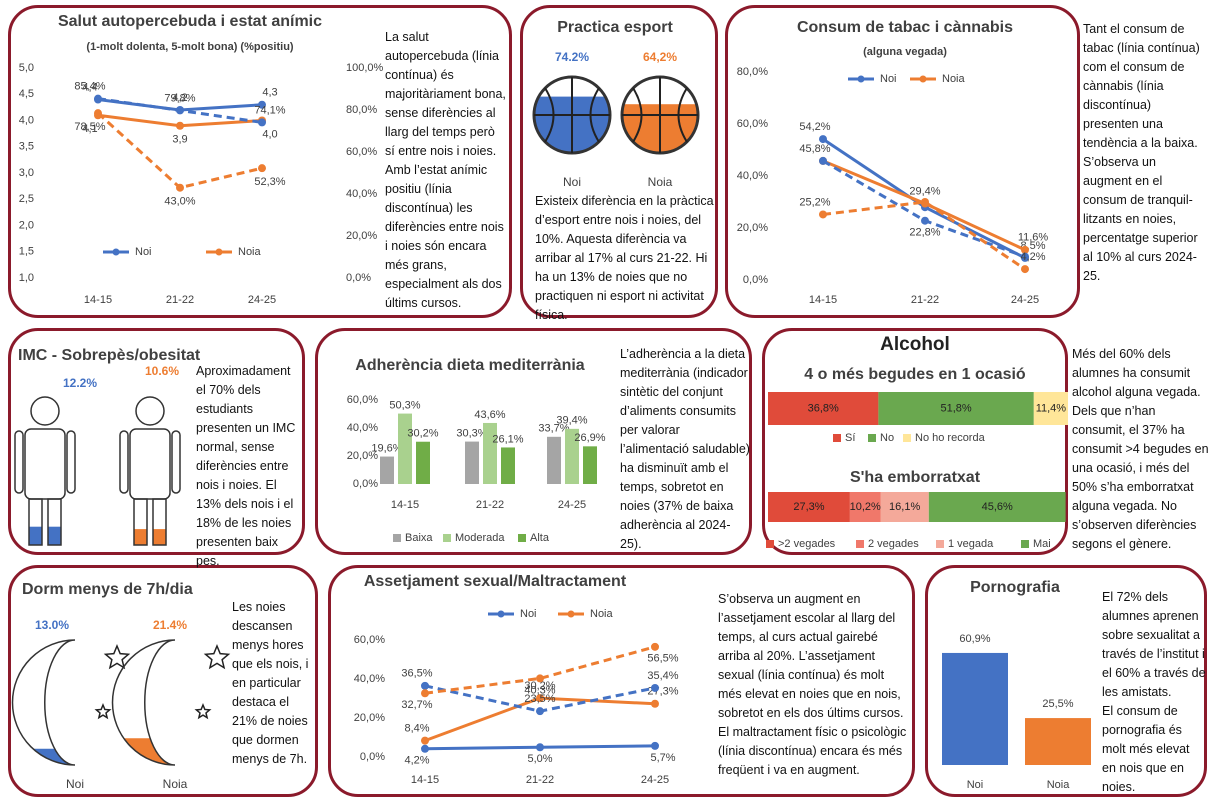  What do you see at coordinates (89, 129) in the screenshot?
I see `data-label: 4,1` at bounding box center [89, 129].